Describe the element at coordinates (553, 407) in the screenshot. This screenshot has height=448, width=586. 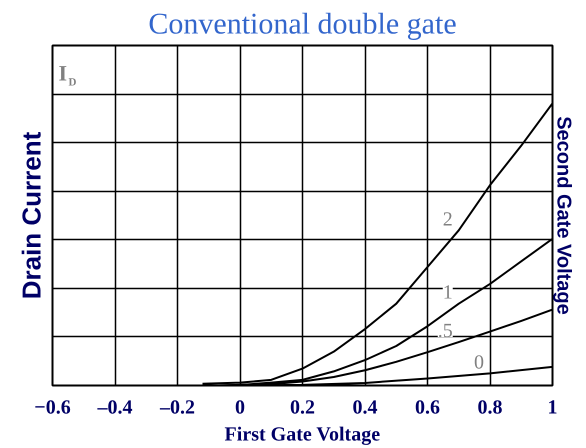
I see `x-tick-label: 1` at that location.